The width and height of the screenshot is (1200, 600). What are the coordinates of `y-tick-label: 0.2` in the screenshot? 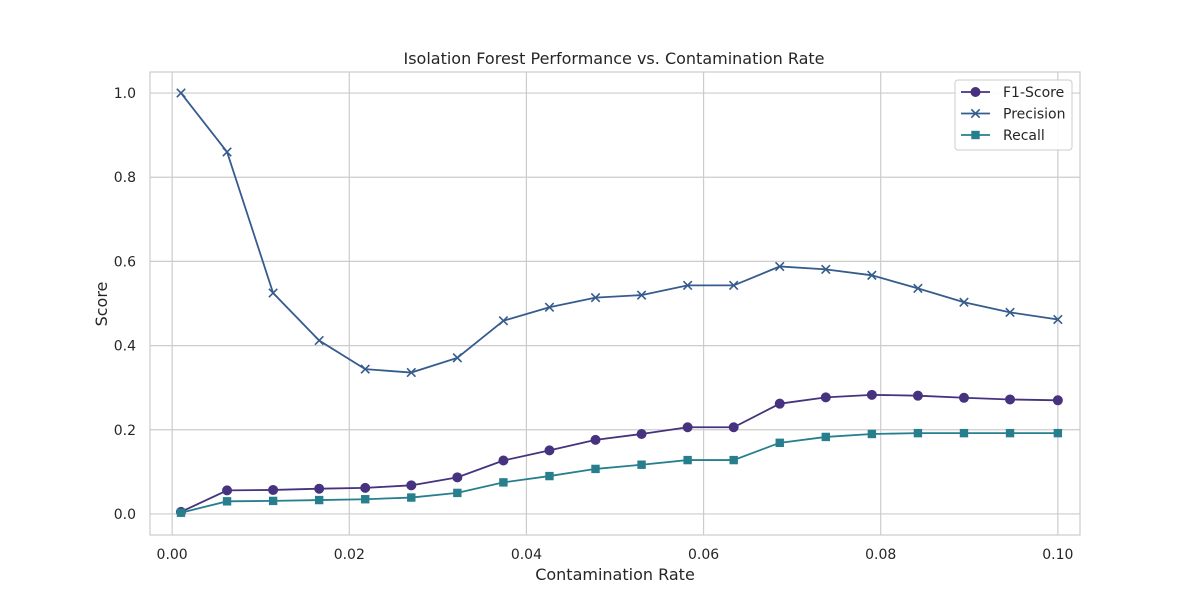 It's located at (125, 431).